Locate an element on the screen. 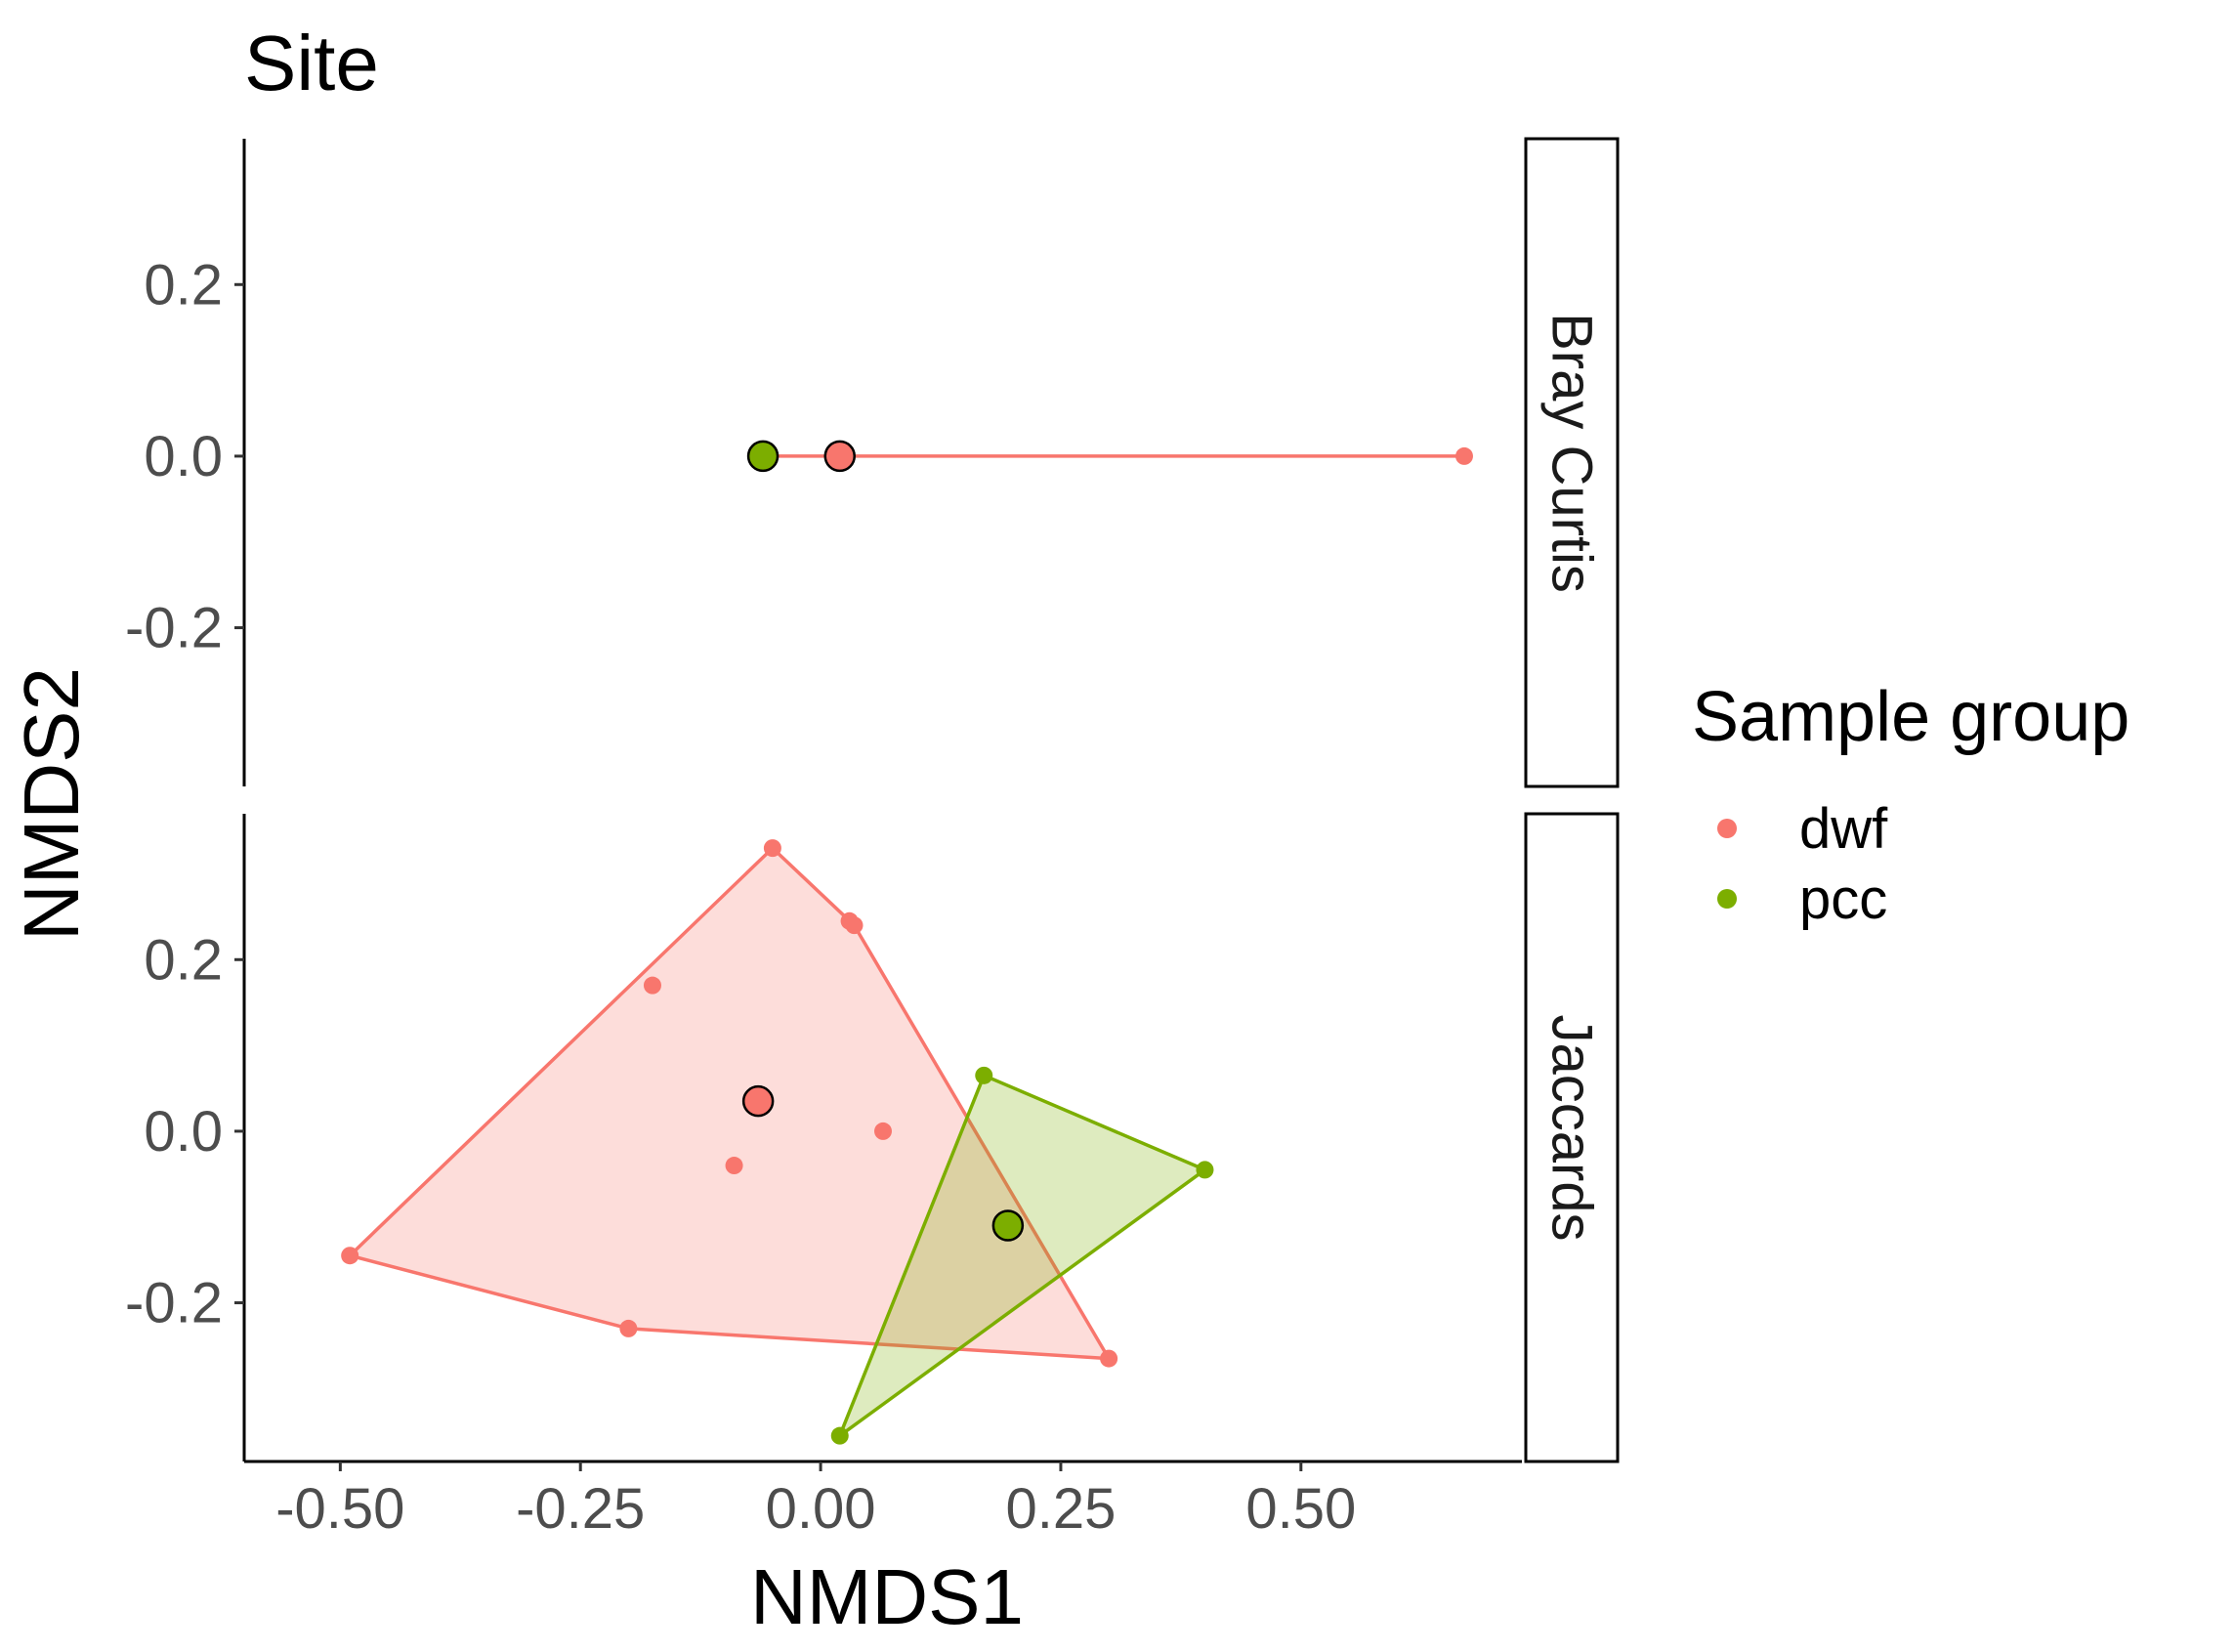 The height and width of the screenshot is (1652, 2234). x-tick-label: -0.25 is located at coordinates (581, 1509).